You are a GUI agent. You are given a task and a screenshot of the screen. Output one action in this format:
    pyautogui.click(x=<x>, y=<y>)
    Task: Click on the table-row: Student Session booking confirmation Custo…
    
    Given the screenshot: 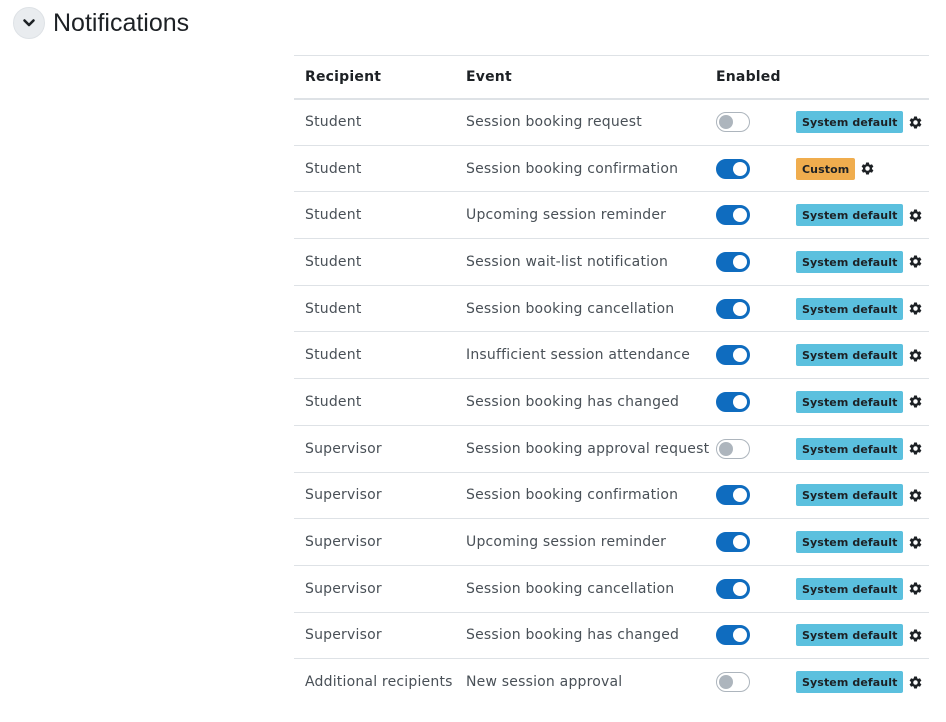 What is the action you would take?
    pyautogui.click(x=611, y=168)
    